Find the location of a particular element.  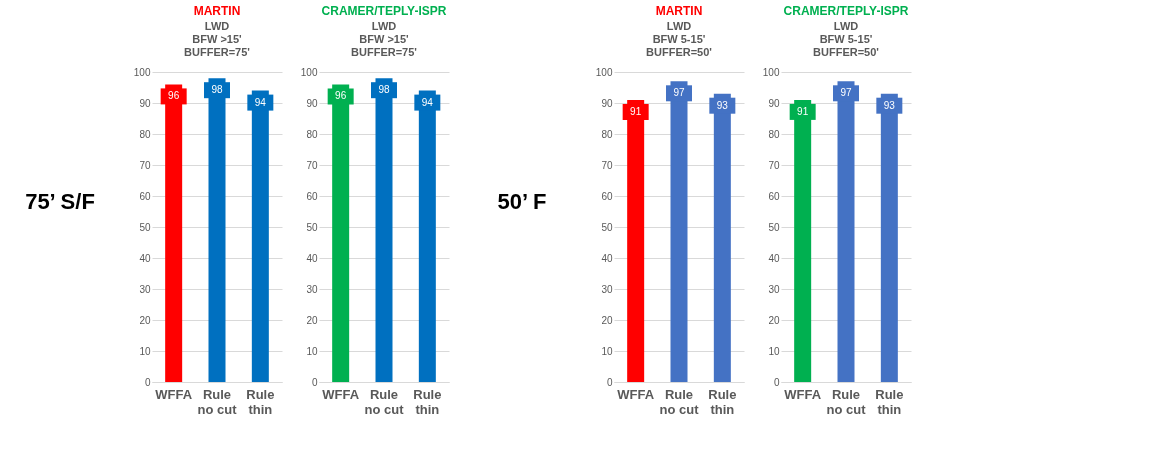

text: 75’ S/F is located at coordinates (60, 202).